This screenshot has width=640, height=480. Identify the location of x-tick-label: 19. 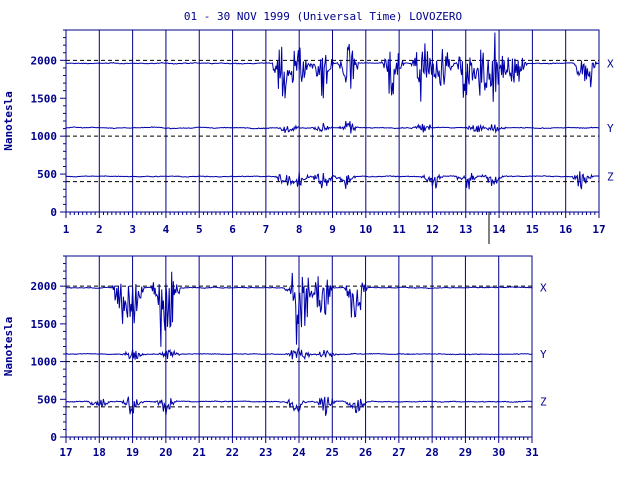
(132, 452).